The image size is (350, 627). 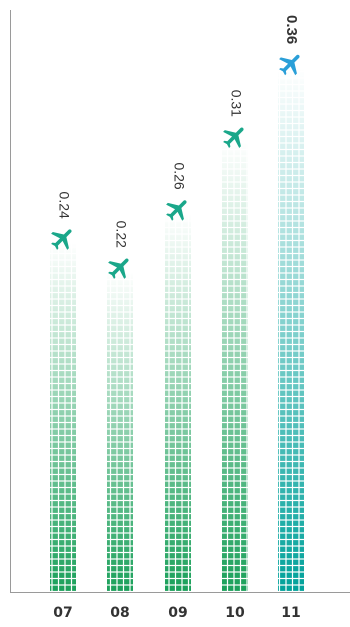 I want to click on x-tick-label-11: 11, so click(x=290, y=613).